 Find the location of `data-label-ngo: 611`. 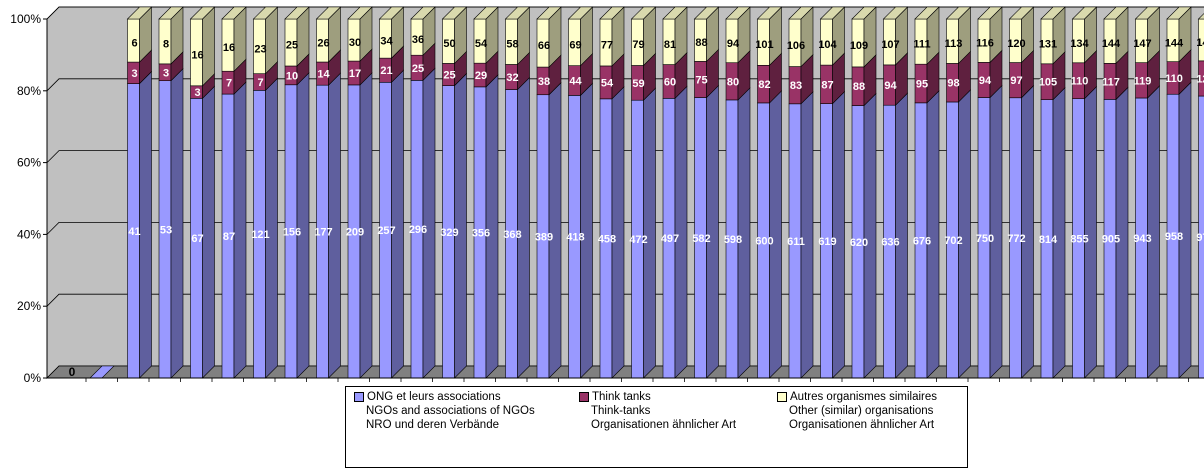

data-label-ngo: 611 is located at coordinates (796, 242).